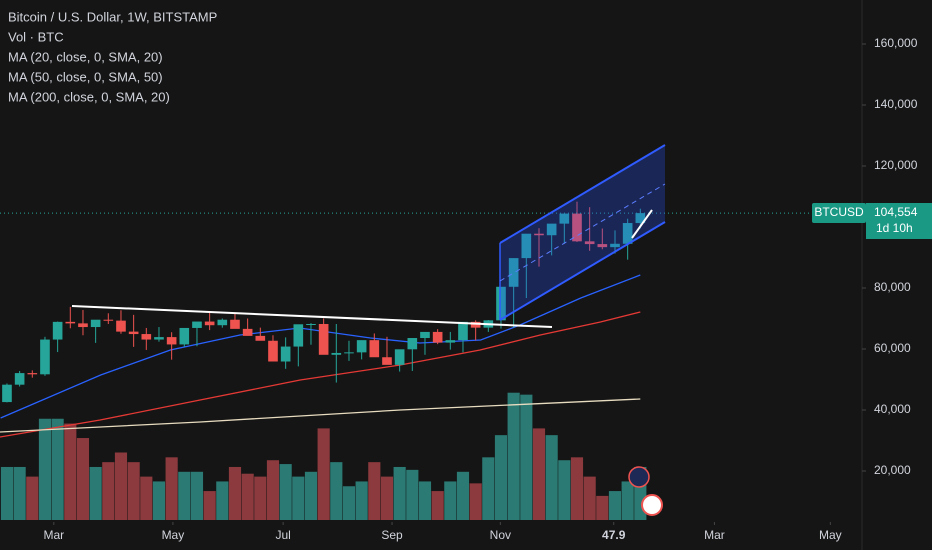 The width and height of the screenshot is (932, 550). I want to click on price-tag, so click(899, 221).